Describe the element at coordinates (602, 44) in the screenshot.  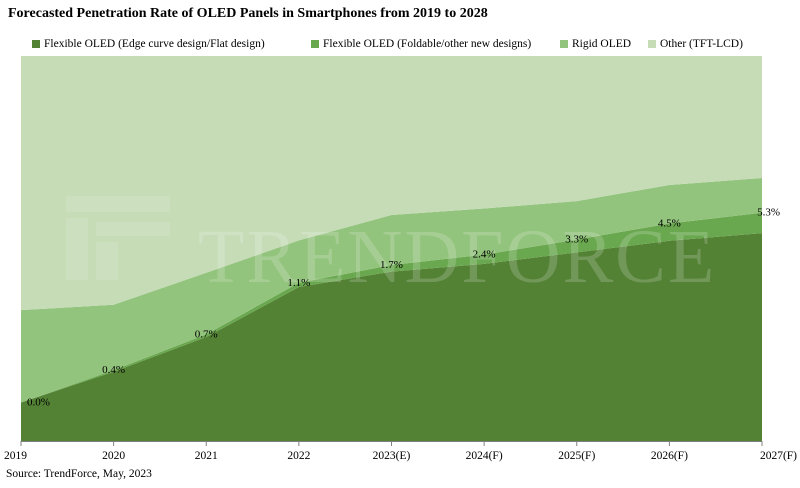
I see `legend-label: Rigid OLED` at that location.